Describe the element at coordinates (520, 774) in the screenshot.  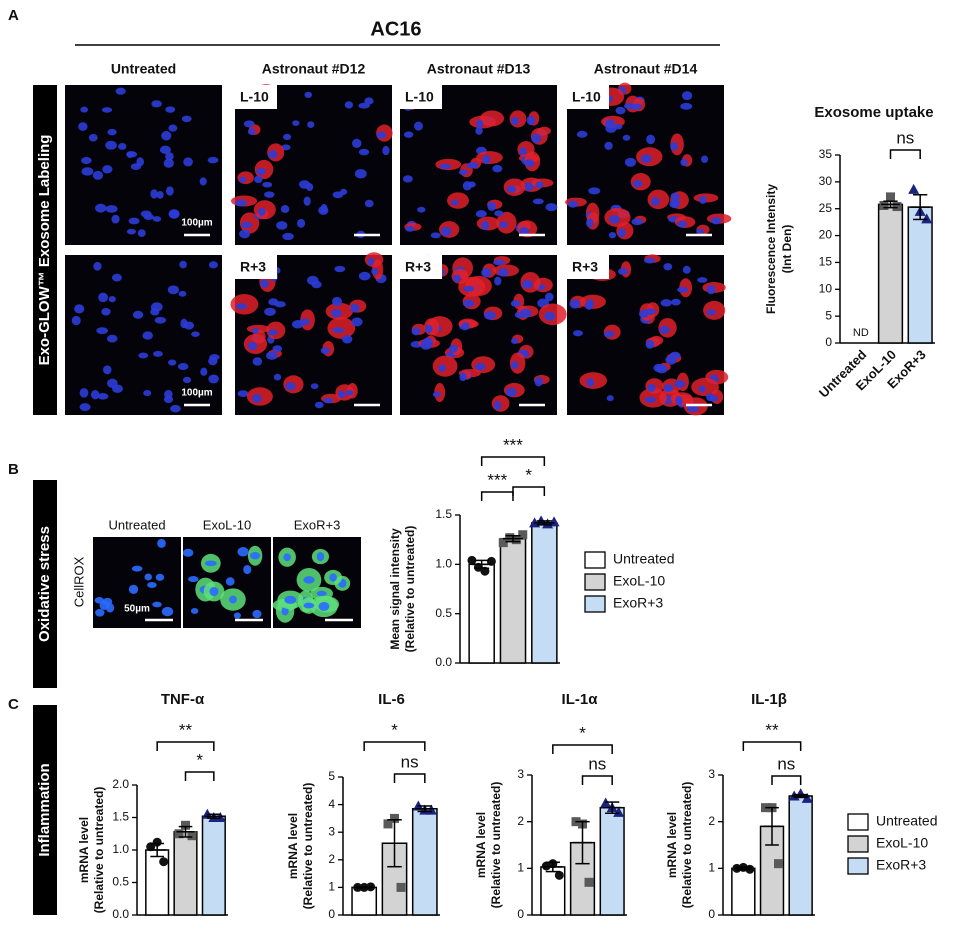
I see `y-tick-label: 3` at that location.